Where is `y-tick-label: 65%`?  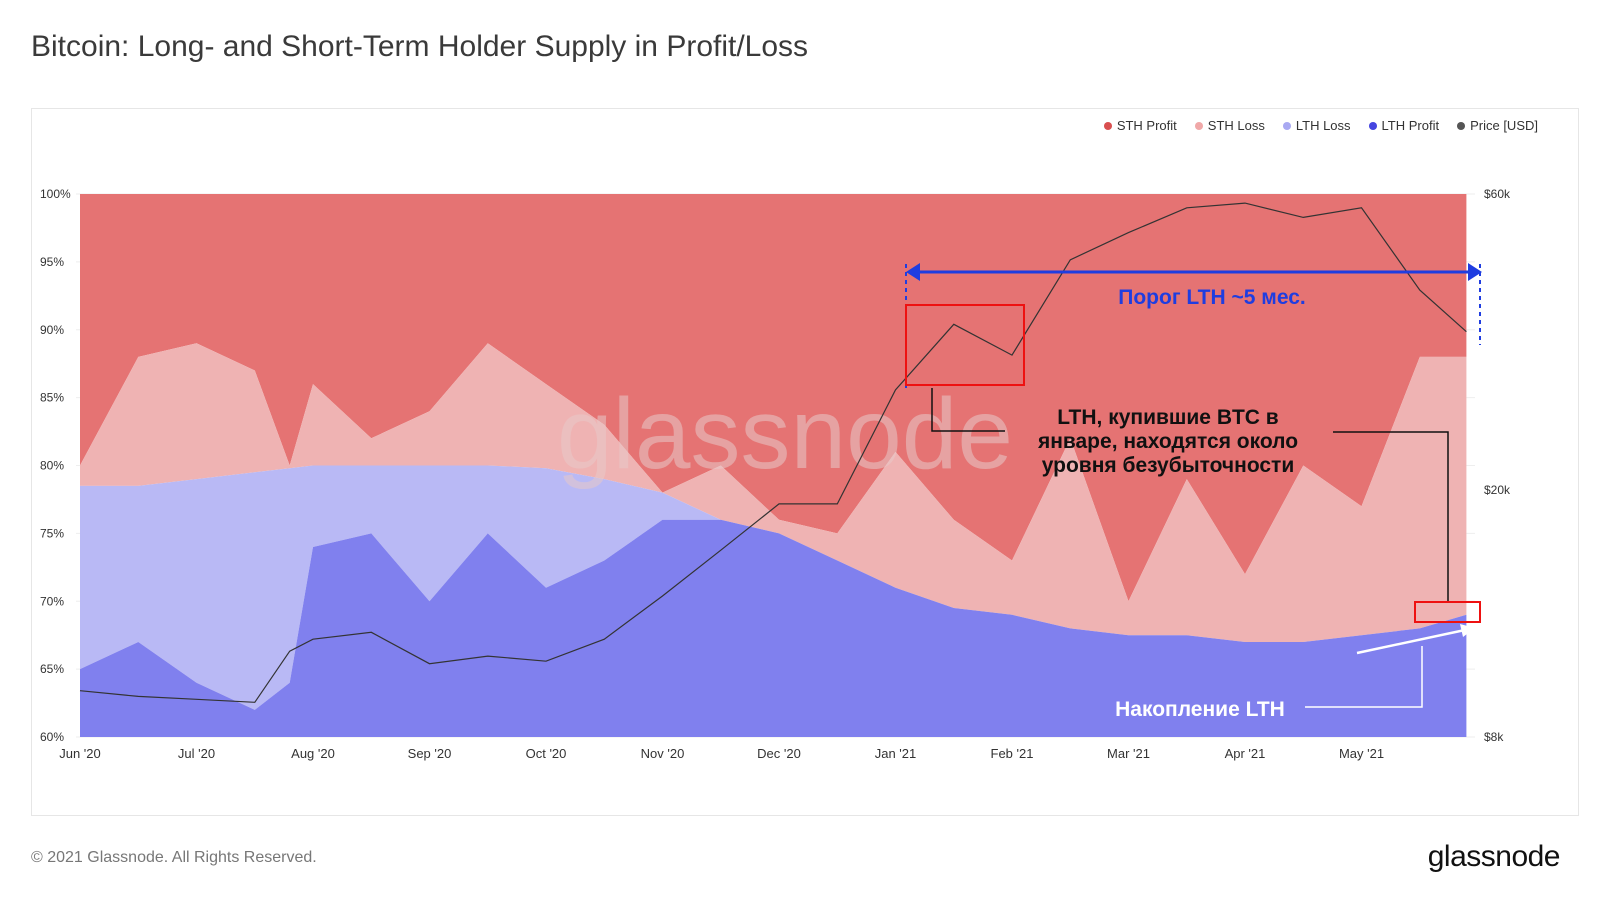 y-tick-label: 65% is located at coordinates (52, 669).